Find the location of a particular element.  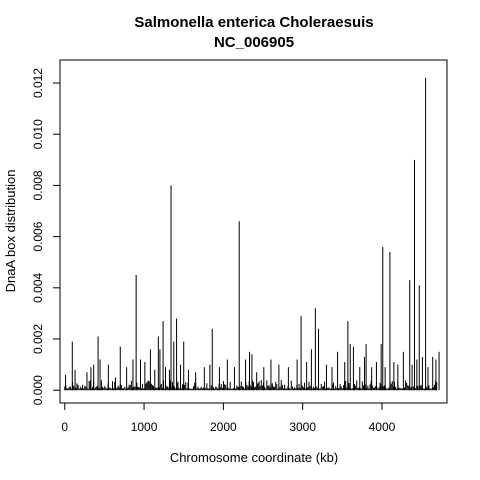

y-tick-label: 0.000 is located at coordinates (38, 390).